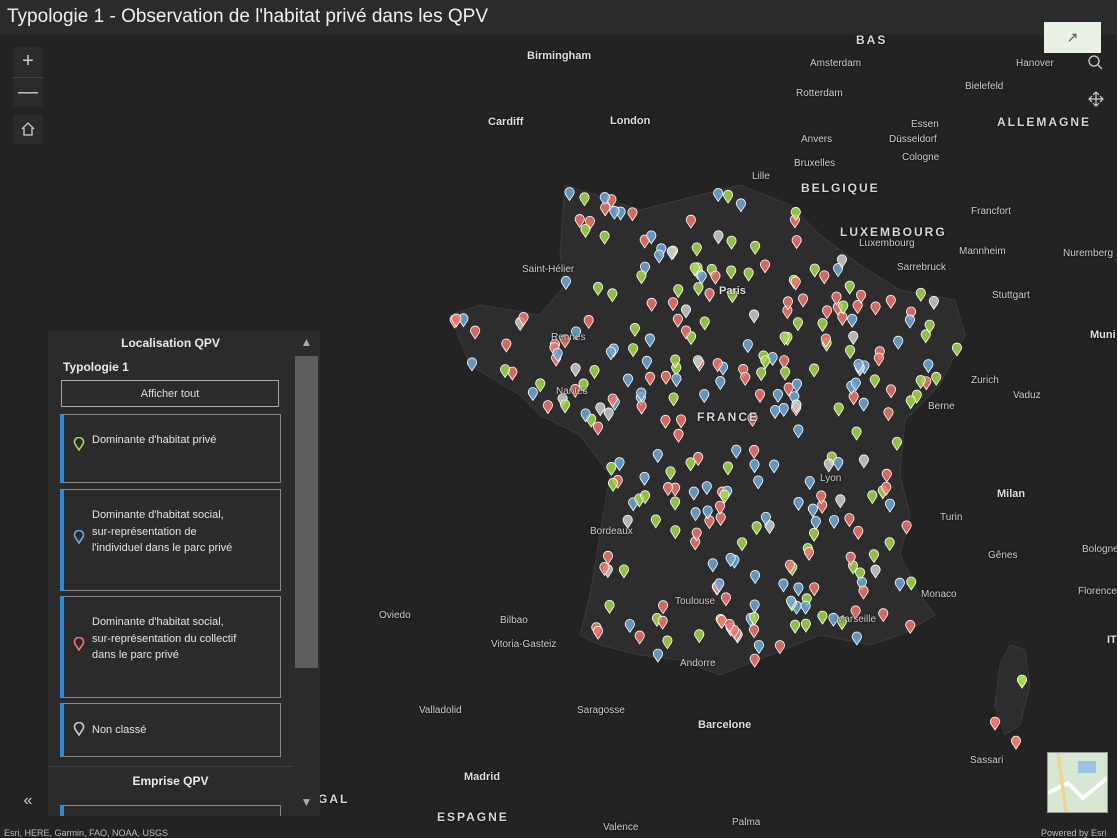 The height and width of the screenshot is (838, 1117). Describe the element at coordinates (306, 342) in the screenshot. I see `scroll-up-icon: ▲` at that location.